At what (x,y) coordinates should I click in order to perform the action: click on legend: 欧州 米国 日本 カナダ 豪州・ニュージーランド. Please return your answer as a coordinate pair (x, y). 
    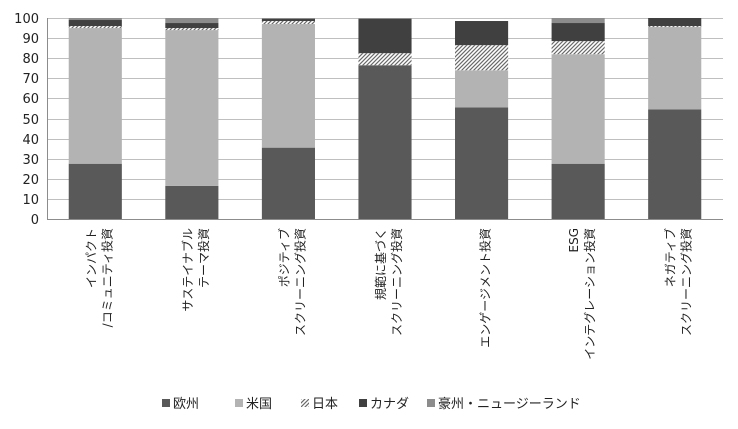
    Looking at the image, I should click on (371, 404).